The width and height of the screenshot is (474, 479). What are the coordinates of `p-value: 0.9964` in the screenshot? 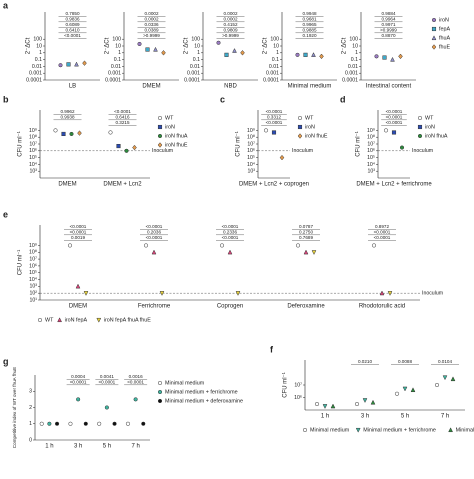 It's located at (388, 19).